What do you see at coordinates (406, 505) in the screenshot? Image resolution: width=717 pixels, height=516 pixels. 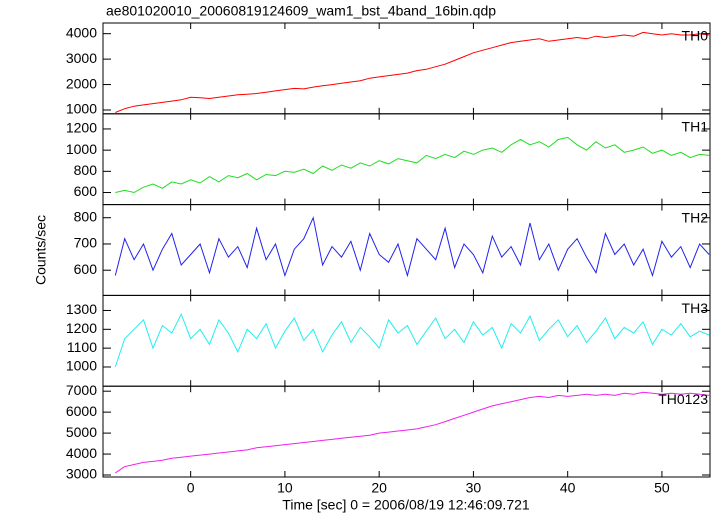 I see `x-axis-label: Time [sec] 0 = 2006/08/19 12:46:09.721` at bounding box center [406, 505].